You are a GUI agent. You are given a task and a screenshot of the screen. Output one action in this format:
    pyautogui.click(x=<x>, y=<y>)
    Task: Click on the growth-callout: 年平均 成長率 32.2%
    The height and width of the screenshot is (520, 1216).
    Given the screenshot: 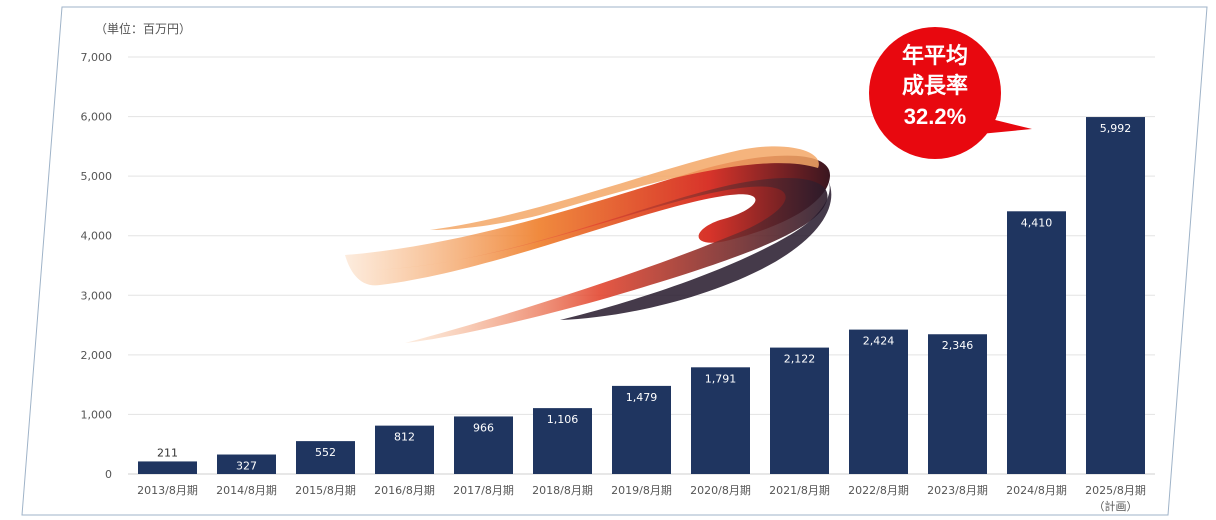 What is the action you would take?
    pyautogui.click(x=950, y=93)
    